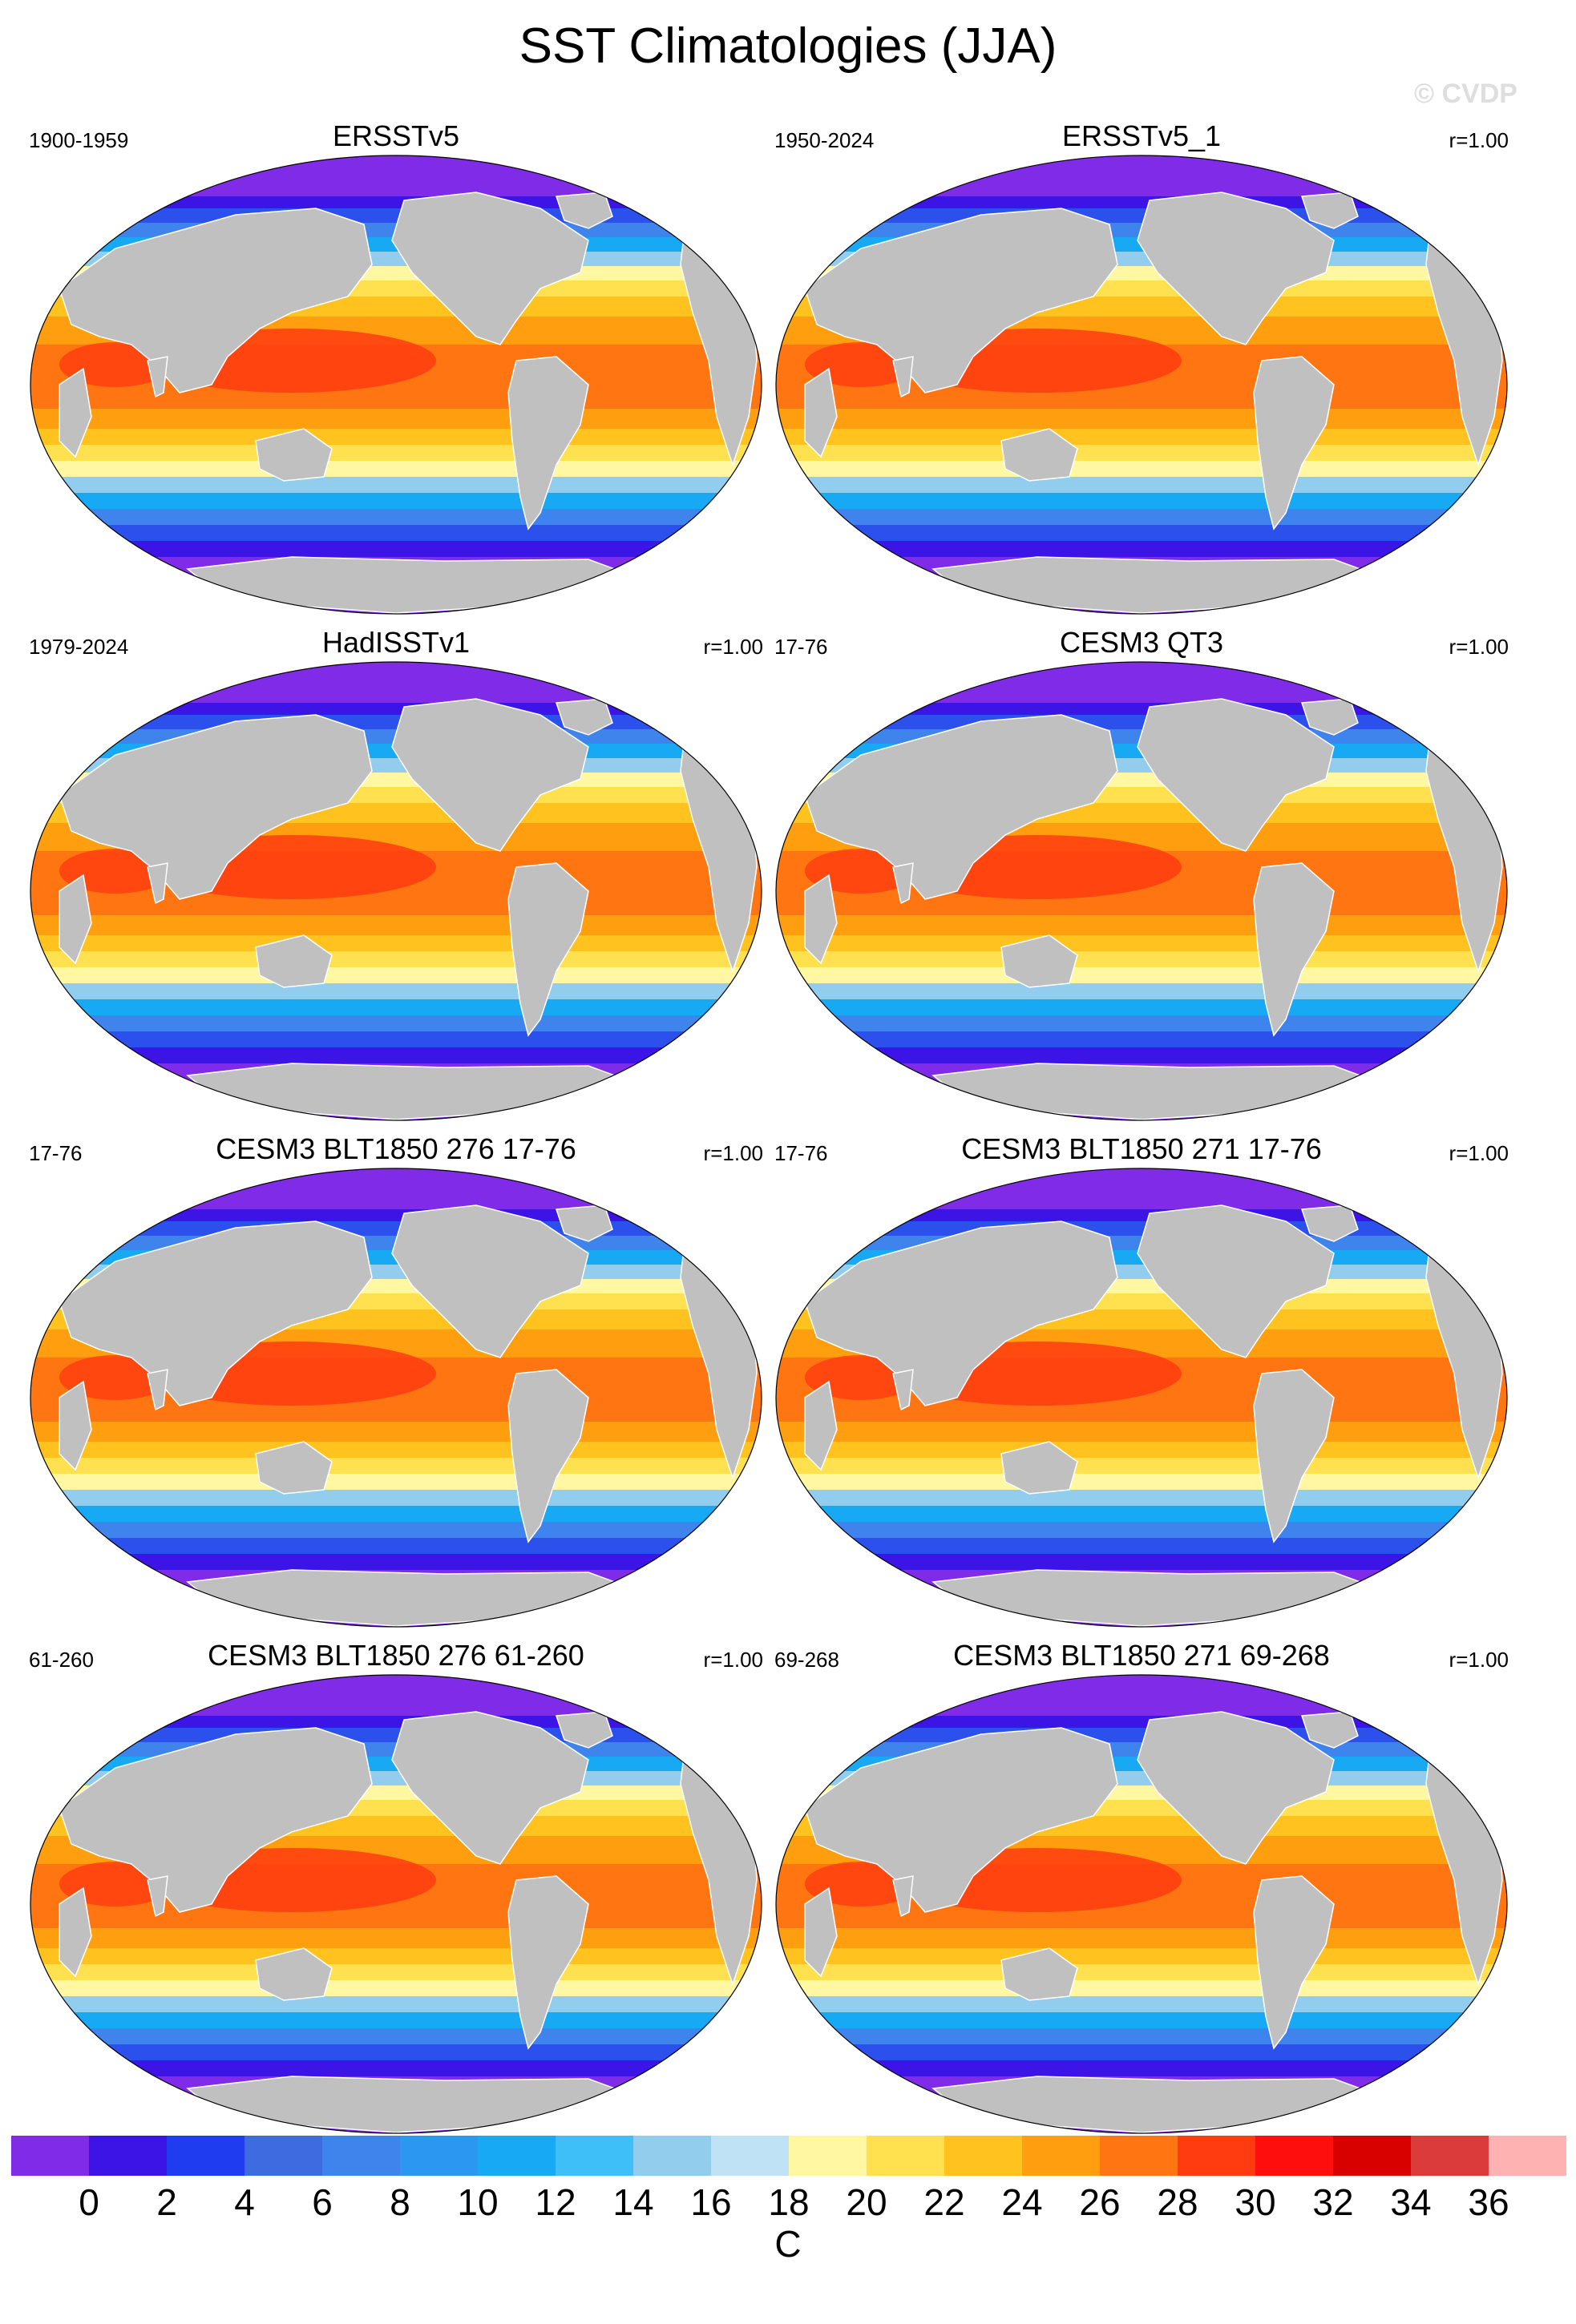  Describe the element at coordinates (1141, 1655) in the screenshot. I see `panel-title: CESM3 BLT1850 271 69-268` at that location.